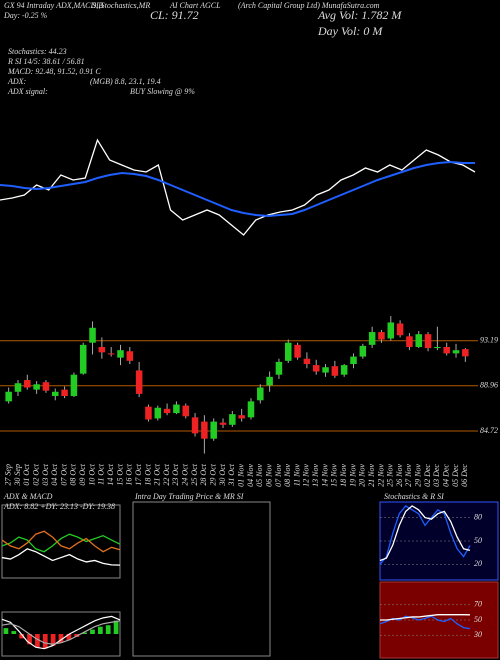 This screenshot has width=500, height=660. Describe the element at coordinates (119, 474) in the screenshot. I see `x-tick-label: 15 Oct` at that location.